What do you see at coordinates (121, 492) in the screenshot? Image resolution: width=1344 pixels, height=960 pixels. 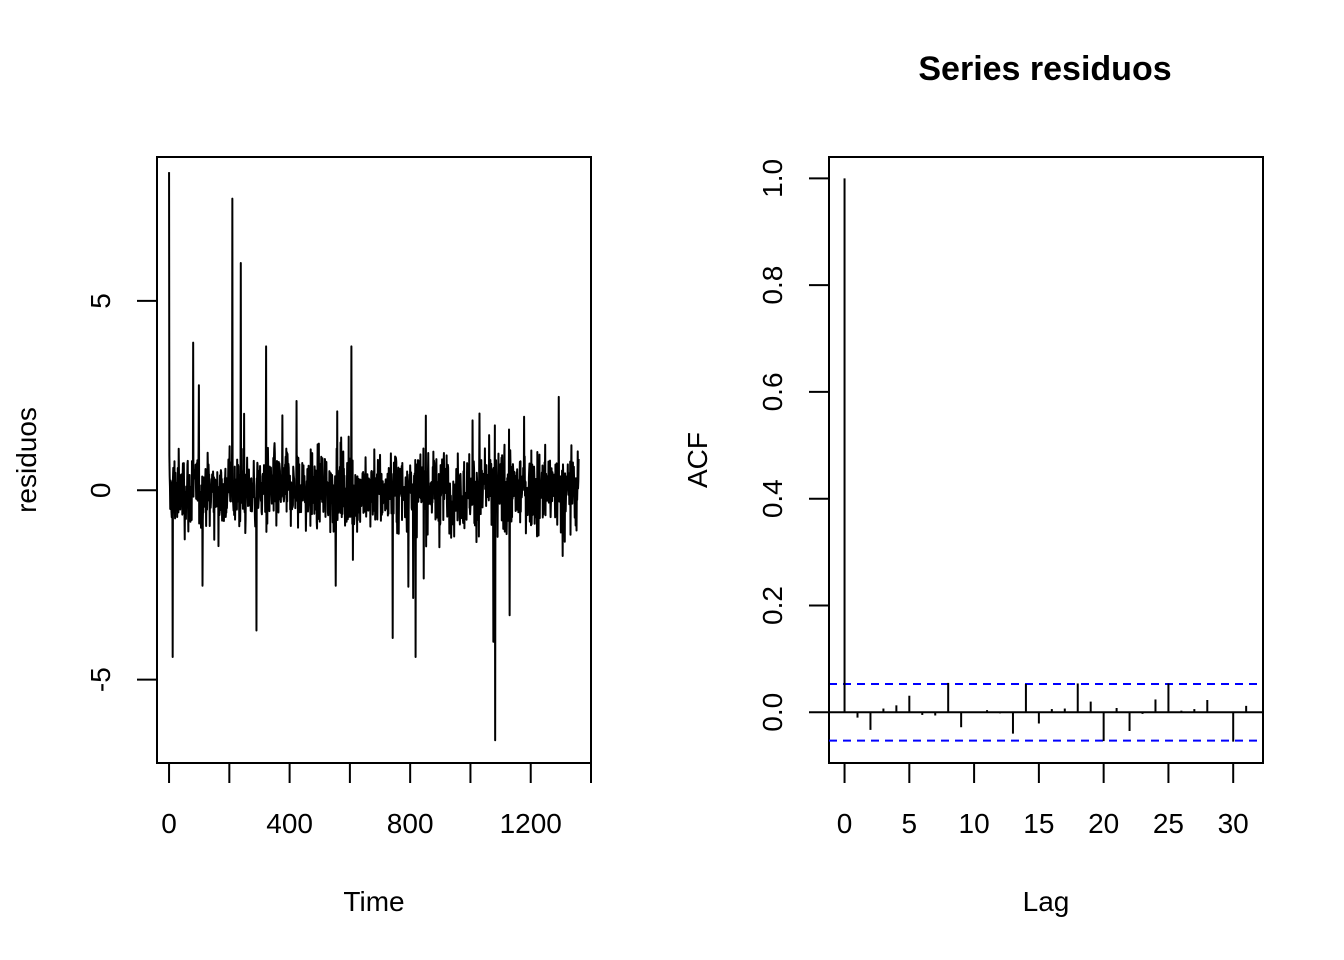 I see `y-axis: -5 0 5` at bounding box center [121, 492].